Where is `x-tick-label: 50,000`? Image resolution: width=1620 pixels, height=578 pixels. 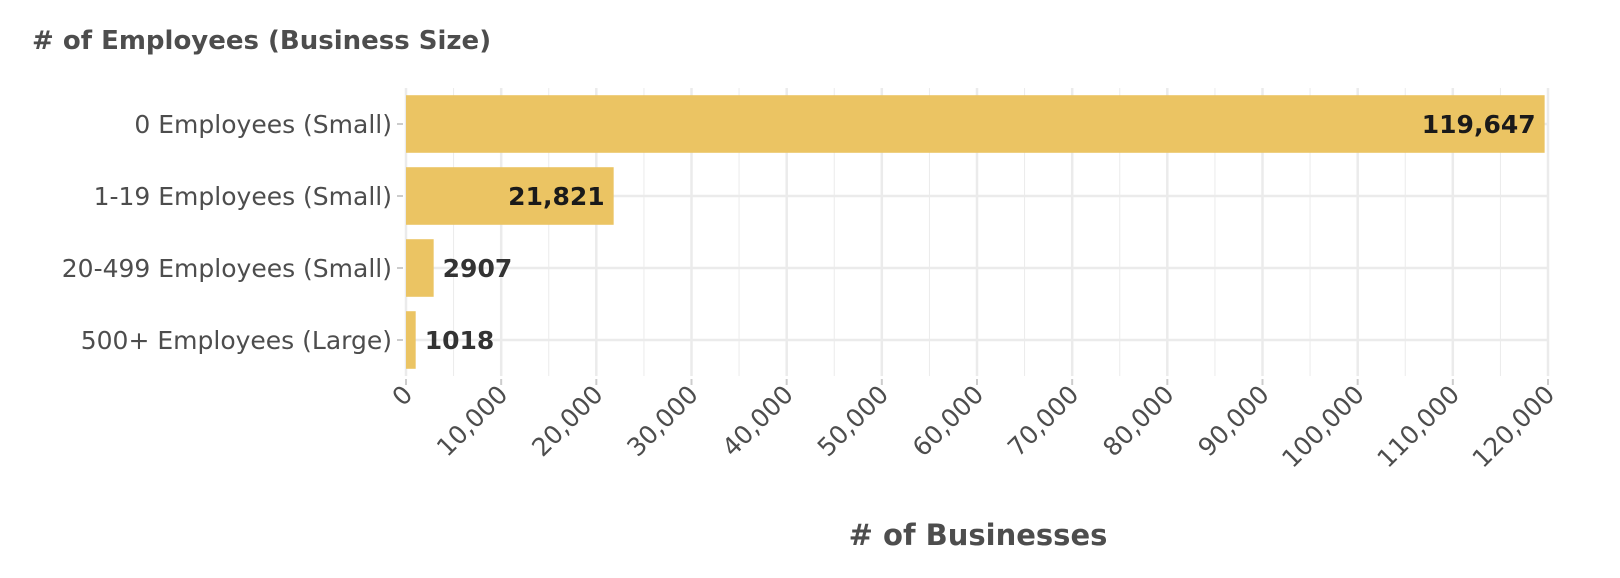
x-tick-label: 50,000 is located at coordinates (853, 421).